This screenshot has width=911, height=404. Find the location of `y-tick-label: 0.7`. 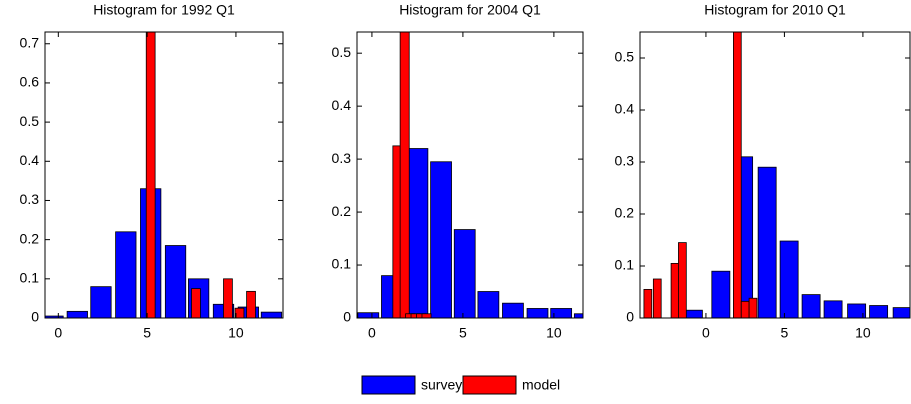

y-tick-label: 0.7 is located at coordinates (30, 42).